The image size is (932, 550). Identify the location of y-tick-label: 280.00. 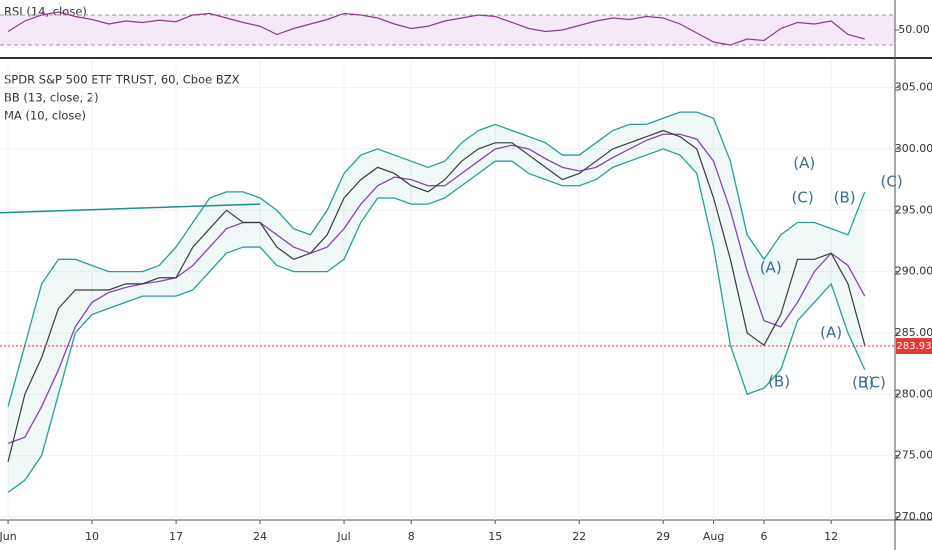
(913, 393).